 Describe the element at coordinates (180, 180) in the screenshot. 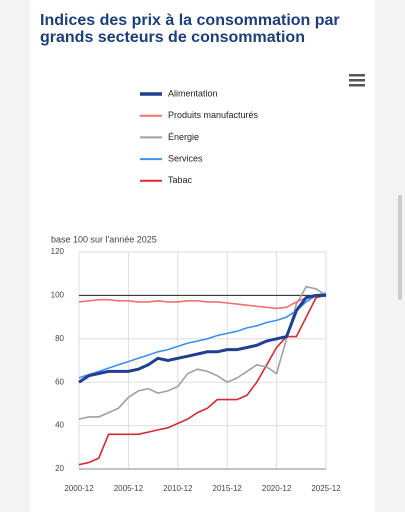

I see `legend-label: Tabac` at that location.